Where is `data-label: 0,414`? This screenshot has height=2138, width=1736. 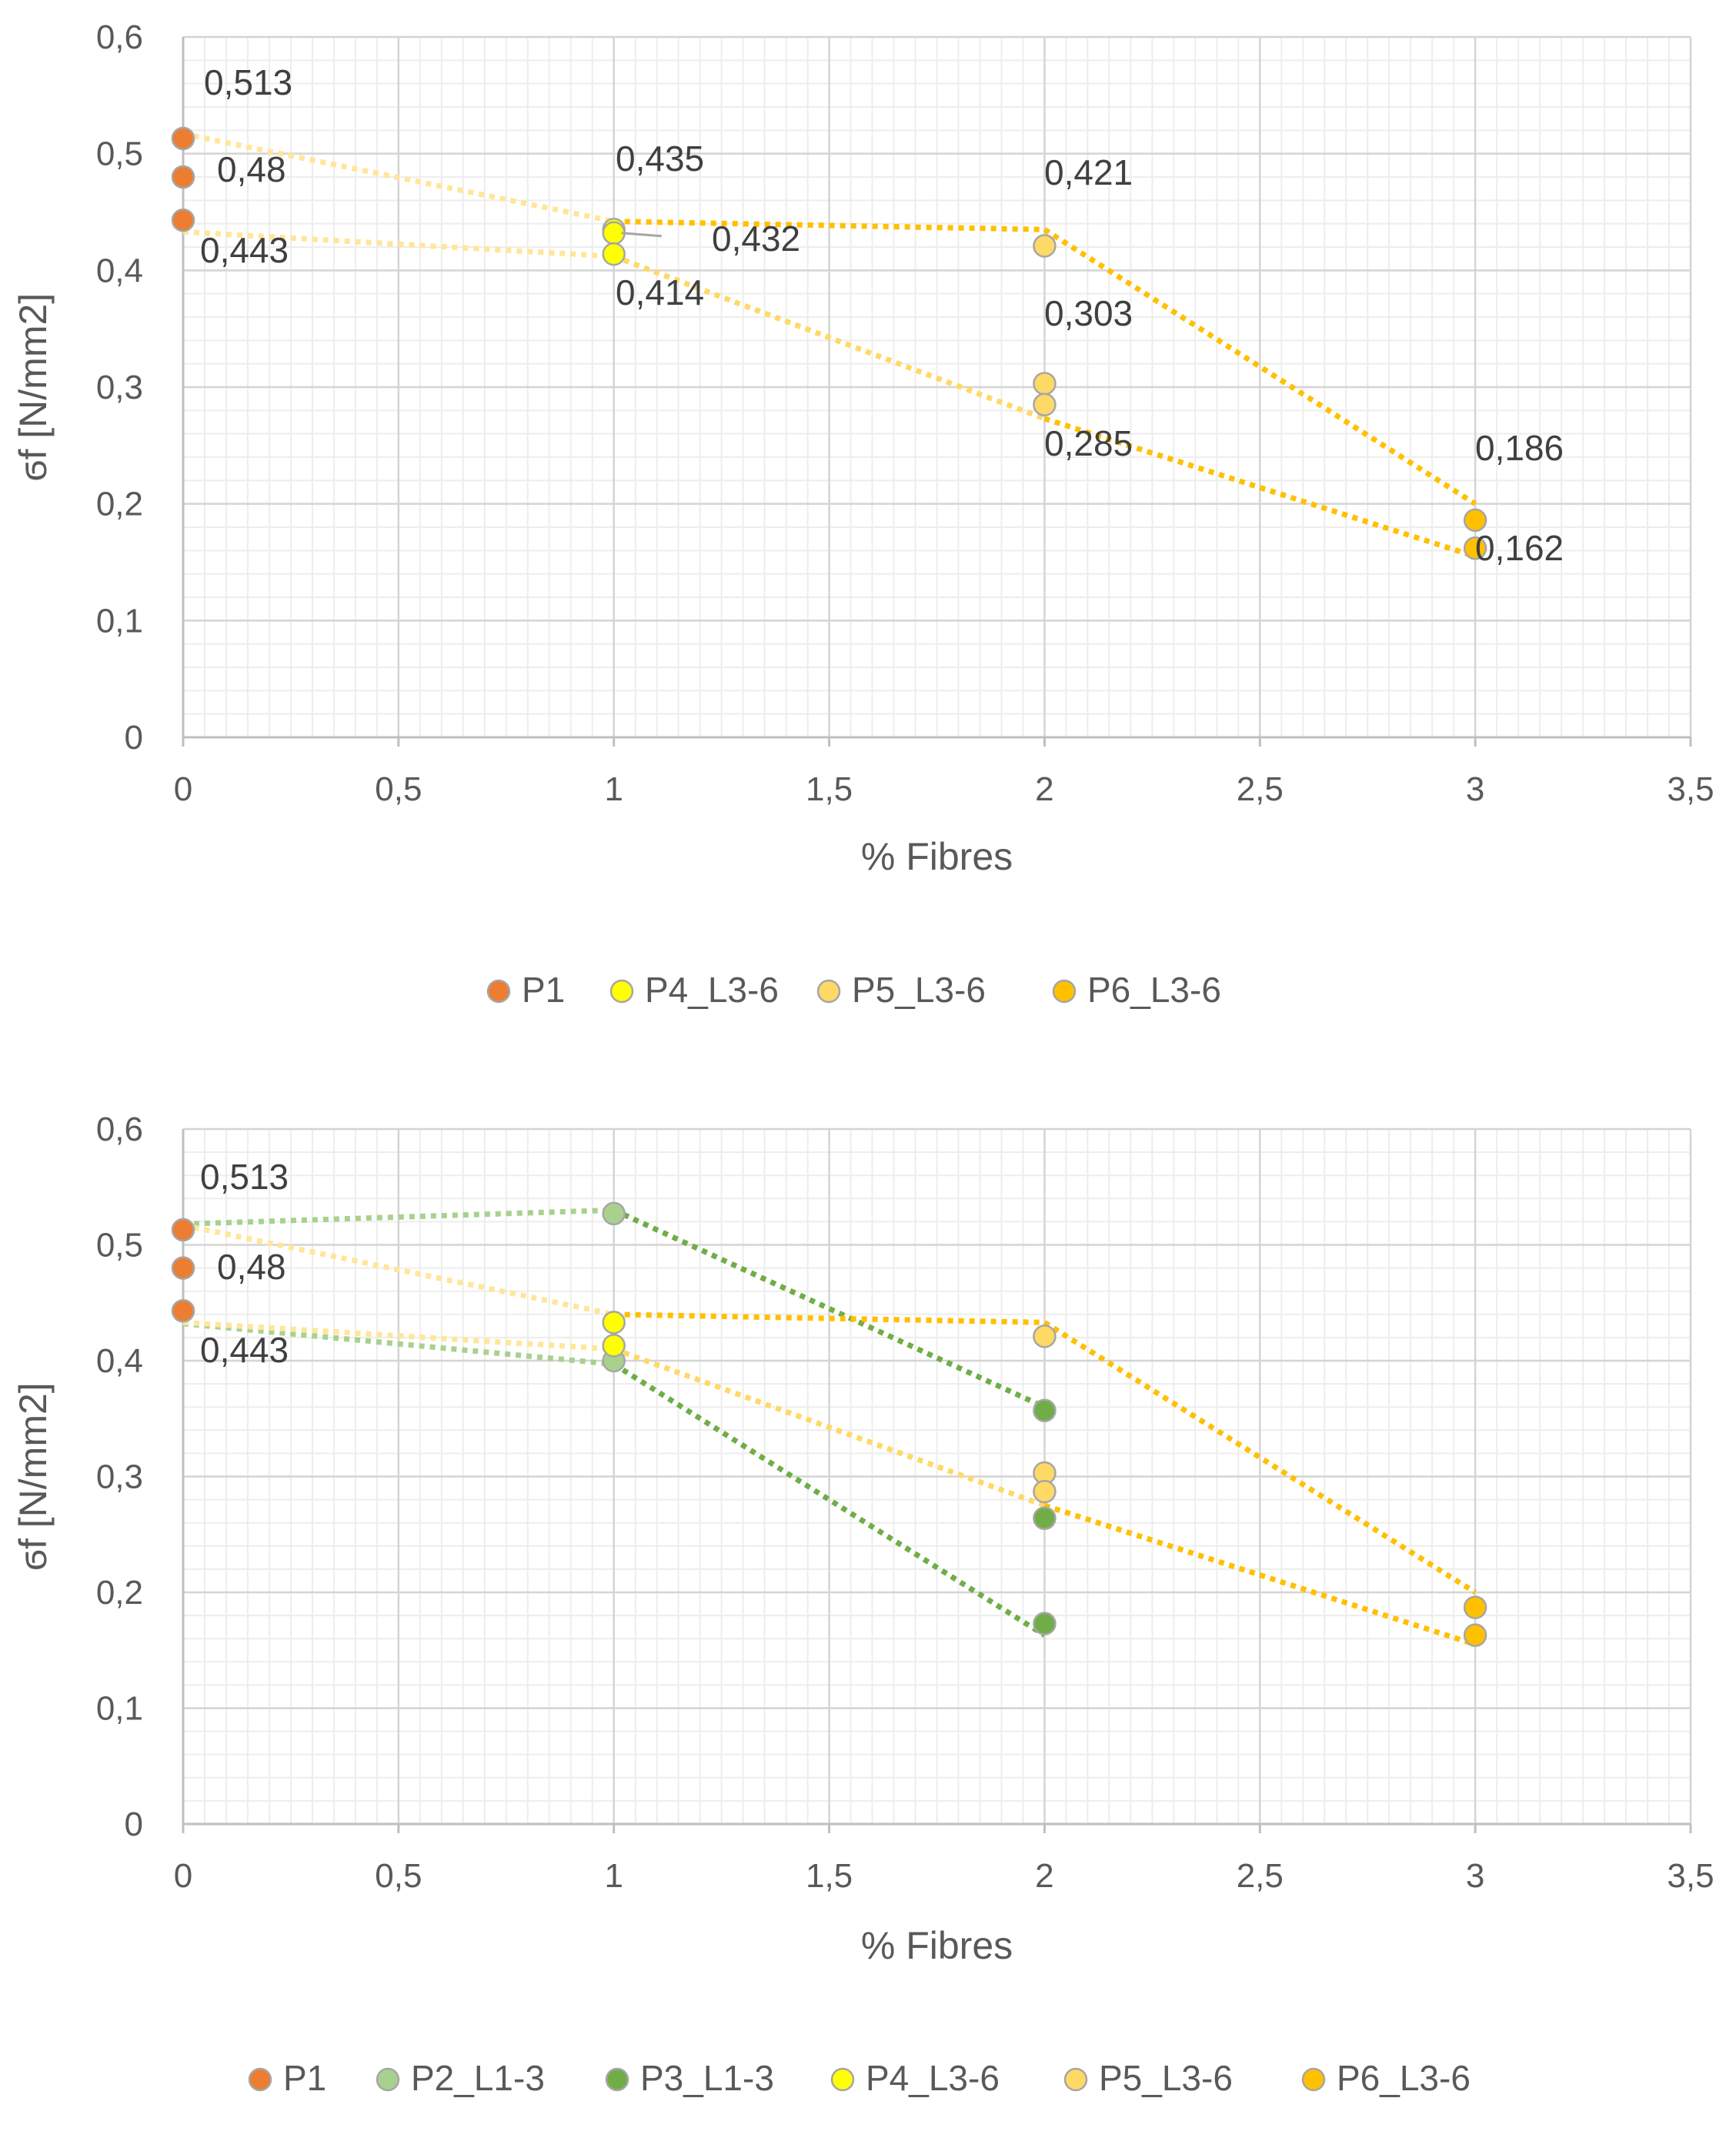 data-label: 0,414 is located at coordinates (660, 292).